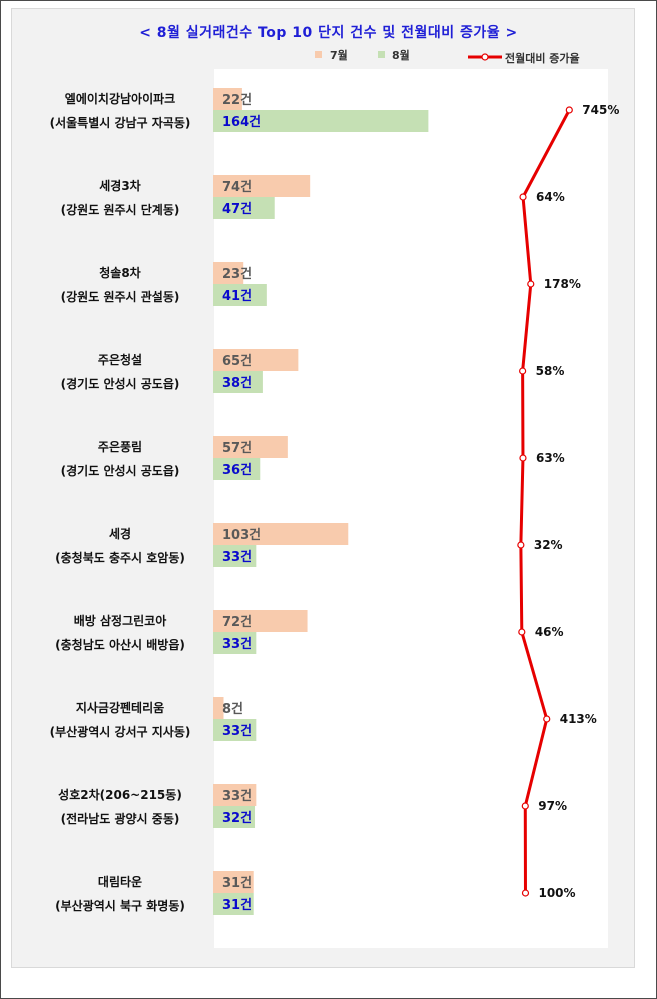 Image resolution: width=657 pixels, height=999 pixels. Describe the element at coordinates (119, 185) in the screenshot. I see `category-name: 세경3차` at that location.